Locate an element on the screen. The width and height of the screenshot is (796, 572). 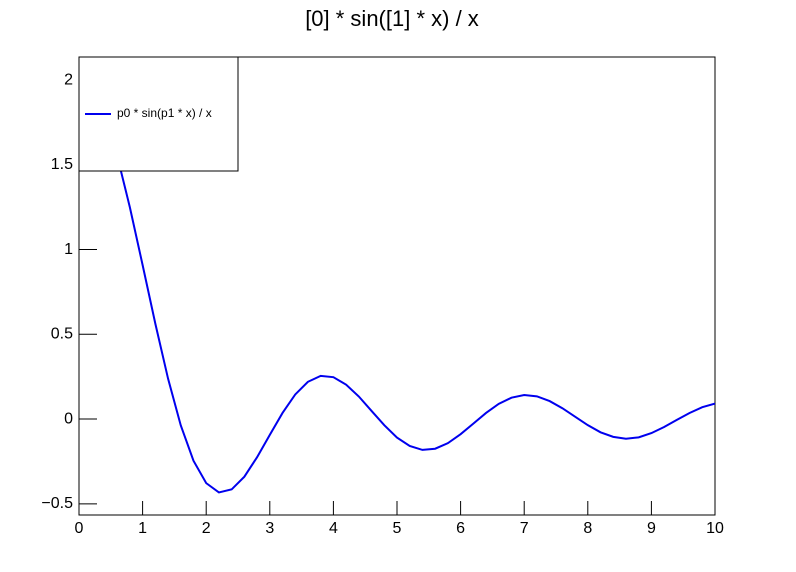
y-tick-label: 1.5 is located at coordinates (62, 164).